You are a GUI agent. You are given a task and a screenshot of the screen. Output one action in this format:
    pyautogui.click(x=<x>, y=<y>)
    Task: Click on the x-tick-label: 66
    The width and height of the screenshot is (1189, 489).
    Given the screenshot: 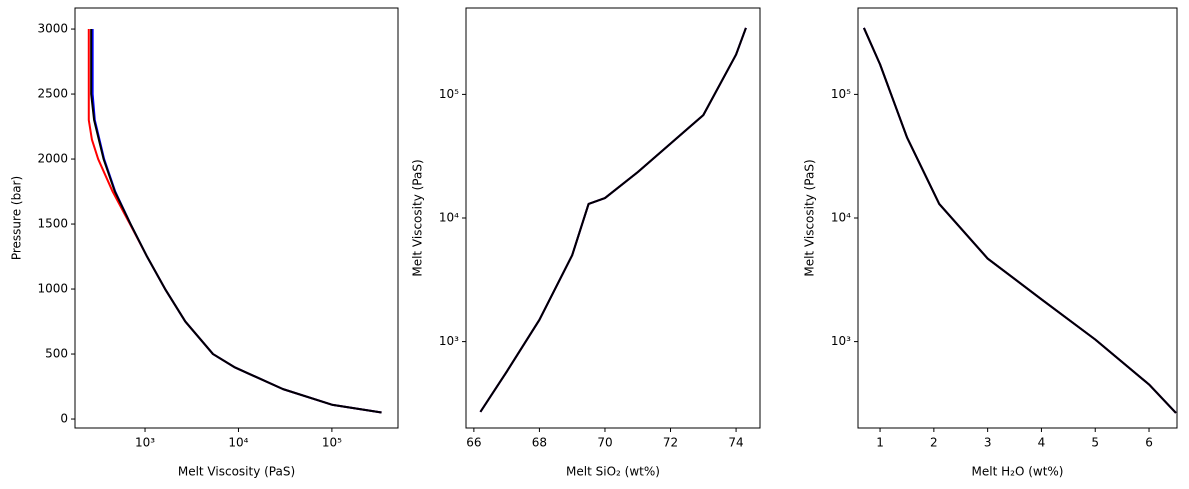 What is the action you would take?
    pyautogui.click(x=473, y=443)
    